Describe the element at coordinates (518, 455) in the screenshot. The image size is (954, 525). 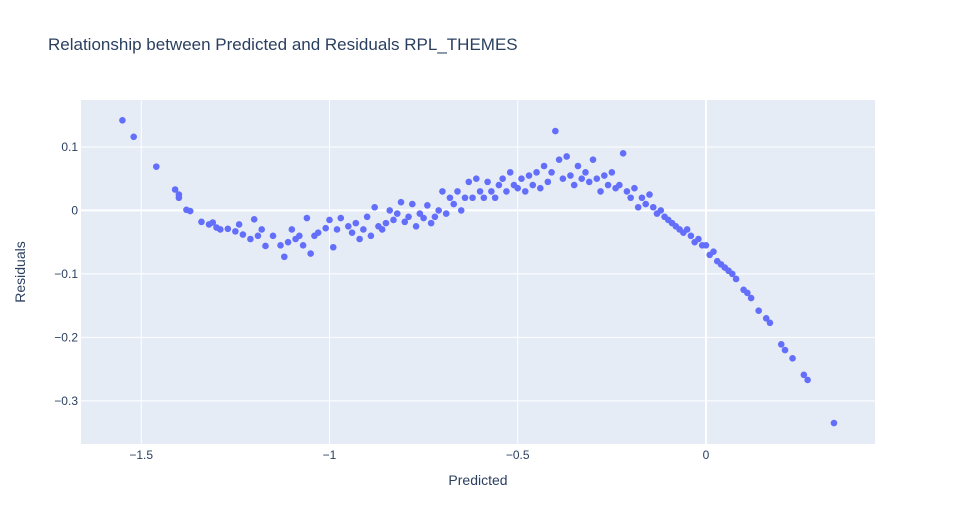
I see `x-tick-label: −0.5` at that location.